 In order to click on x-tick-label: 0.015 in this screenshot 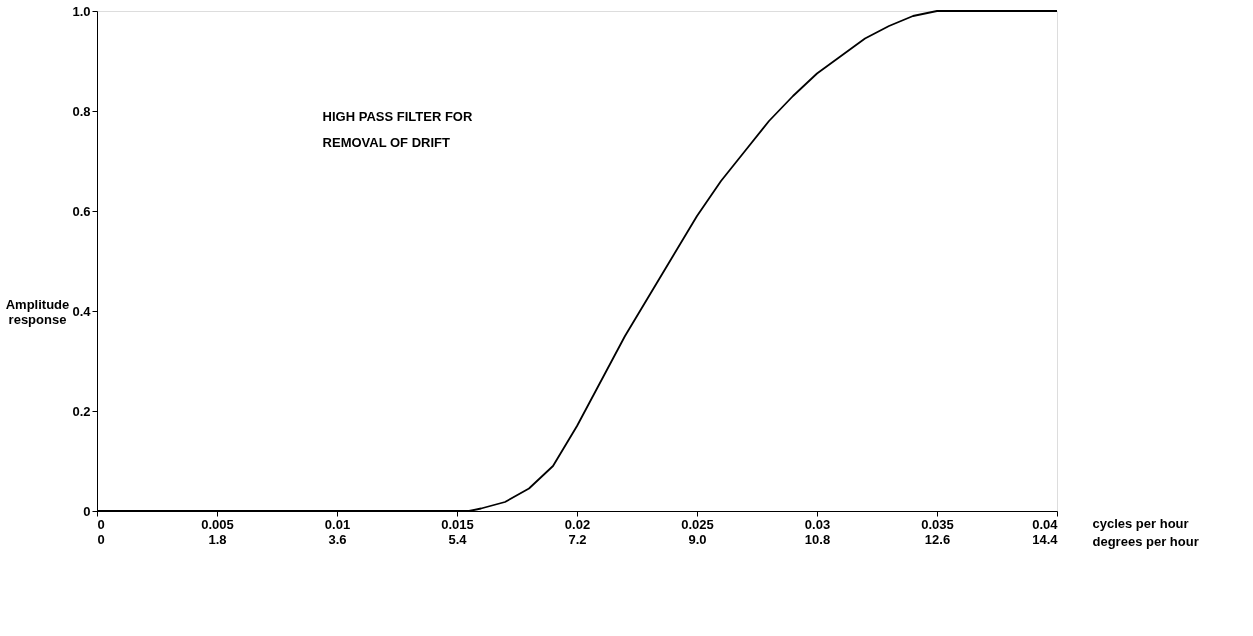, I will do `click(457, 524)`.